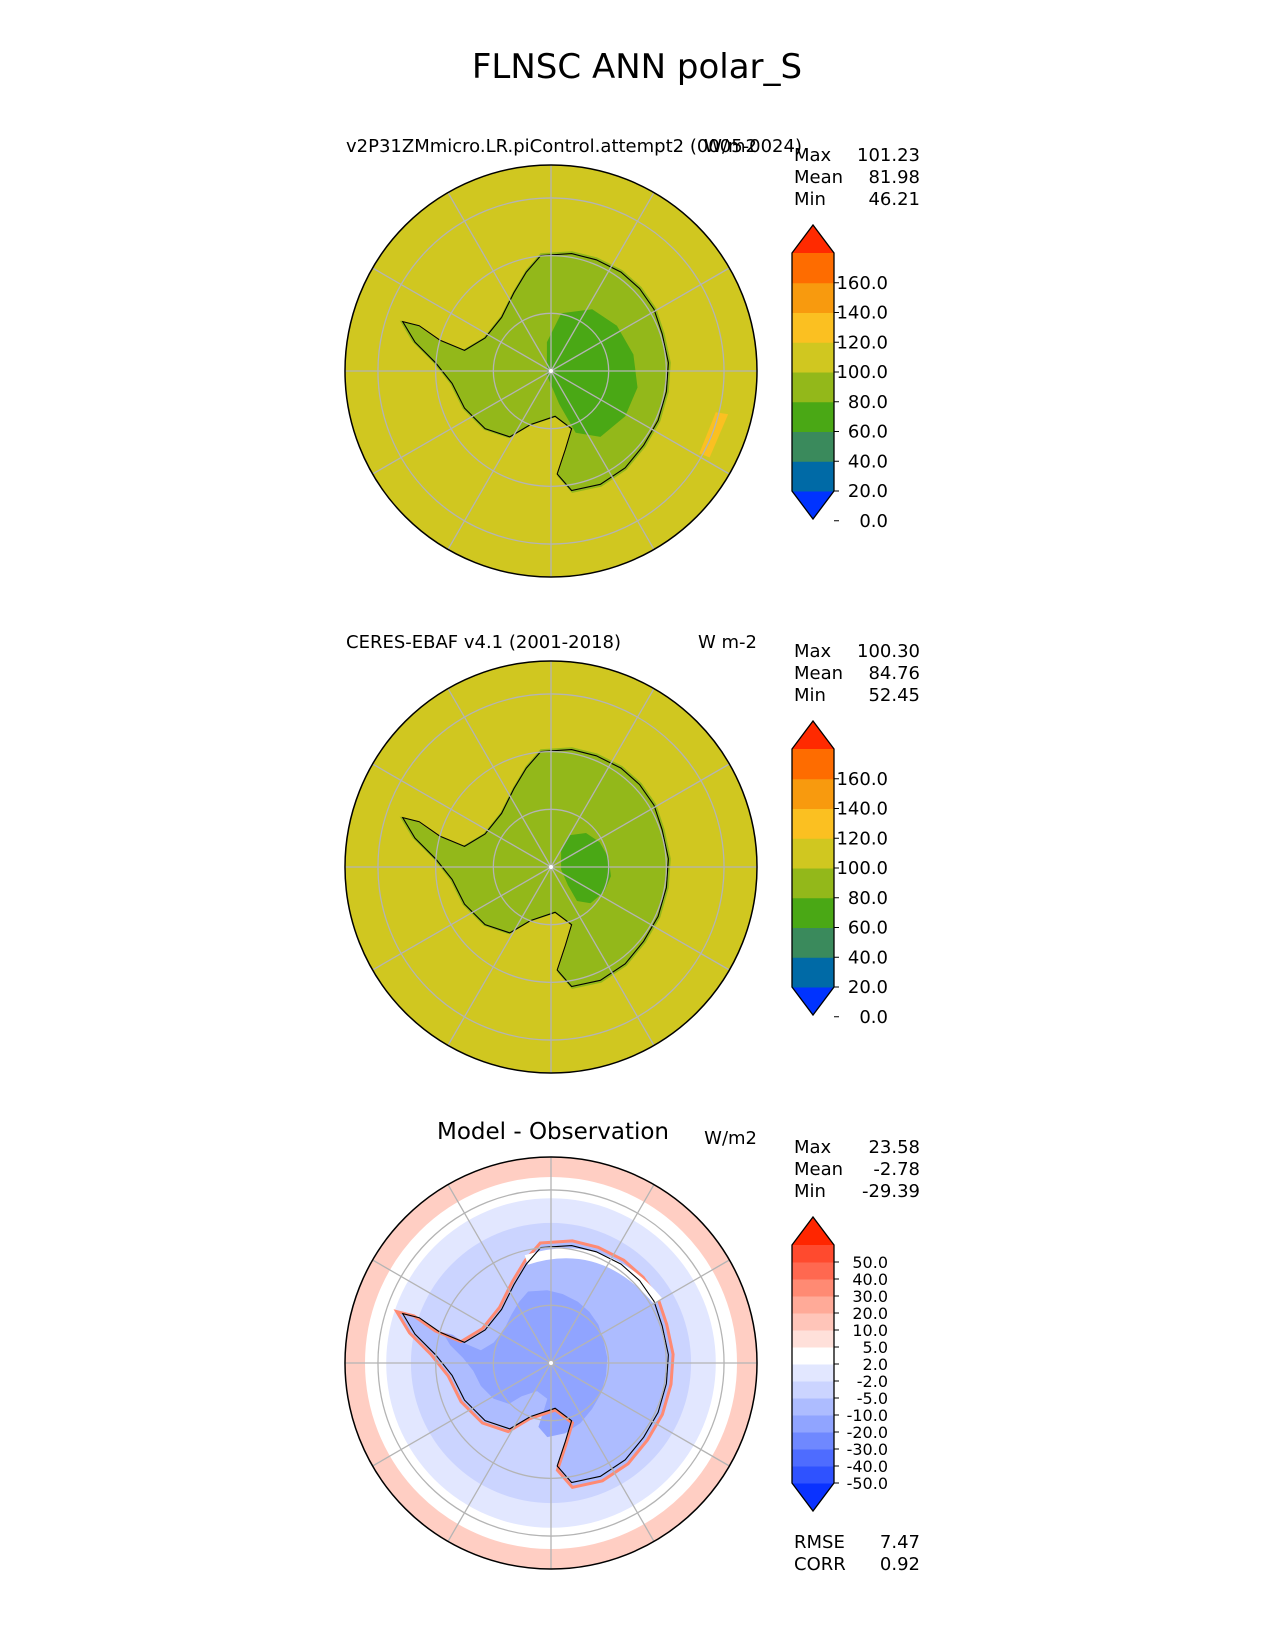  I want to click on stat-value: 100.30, so click(888, 651).